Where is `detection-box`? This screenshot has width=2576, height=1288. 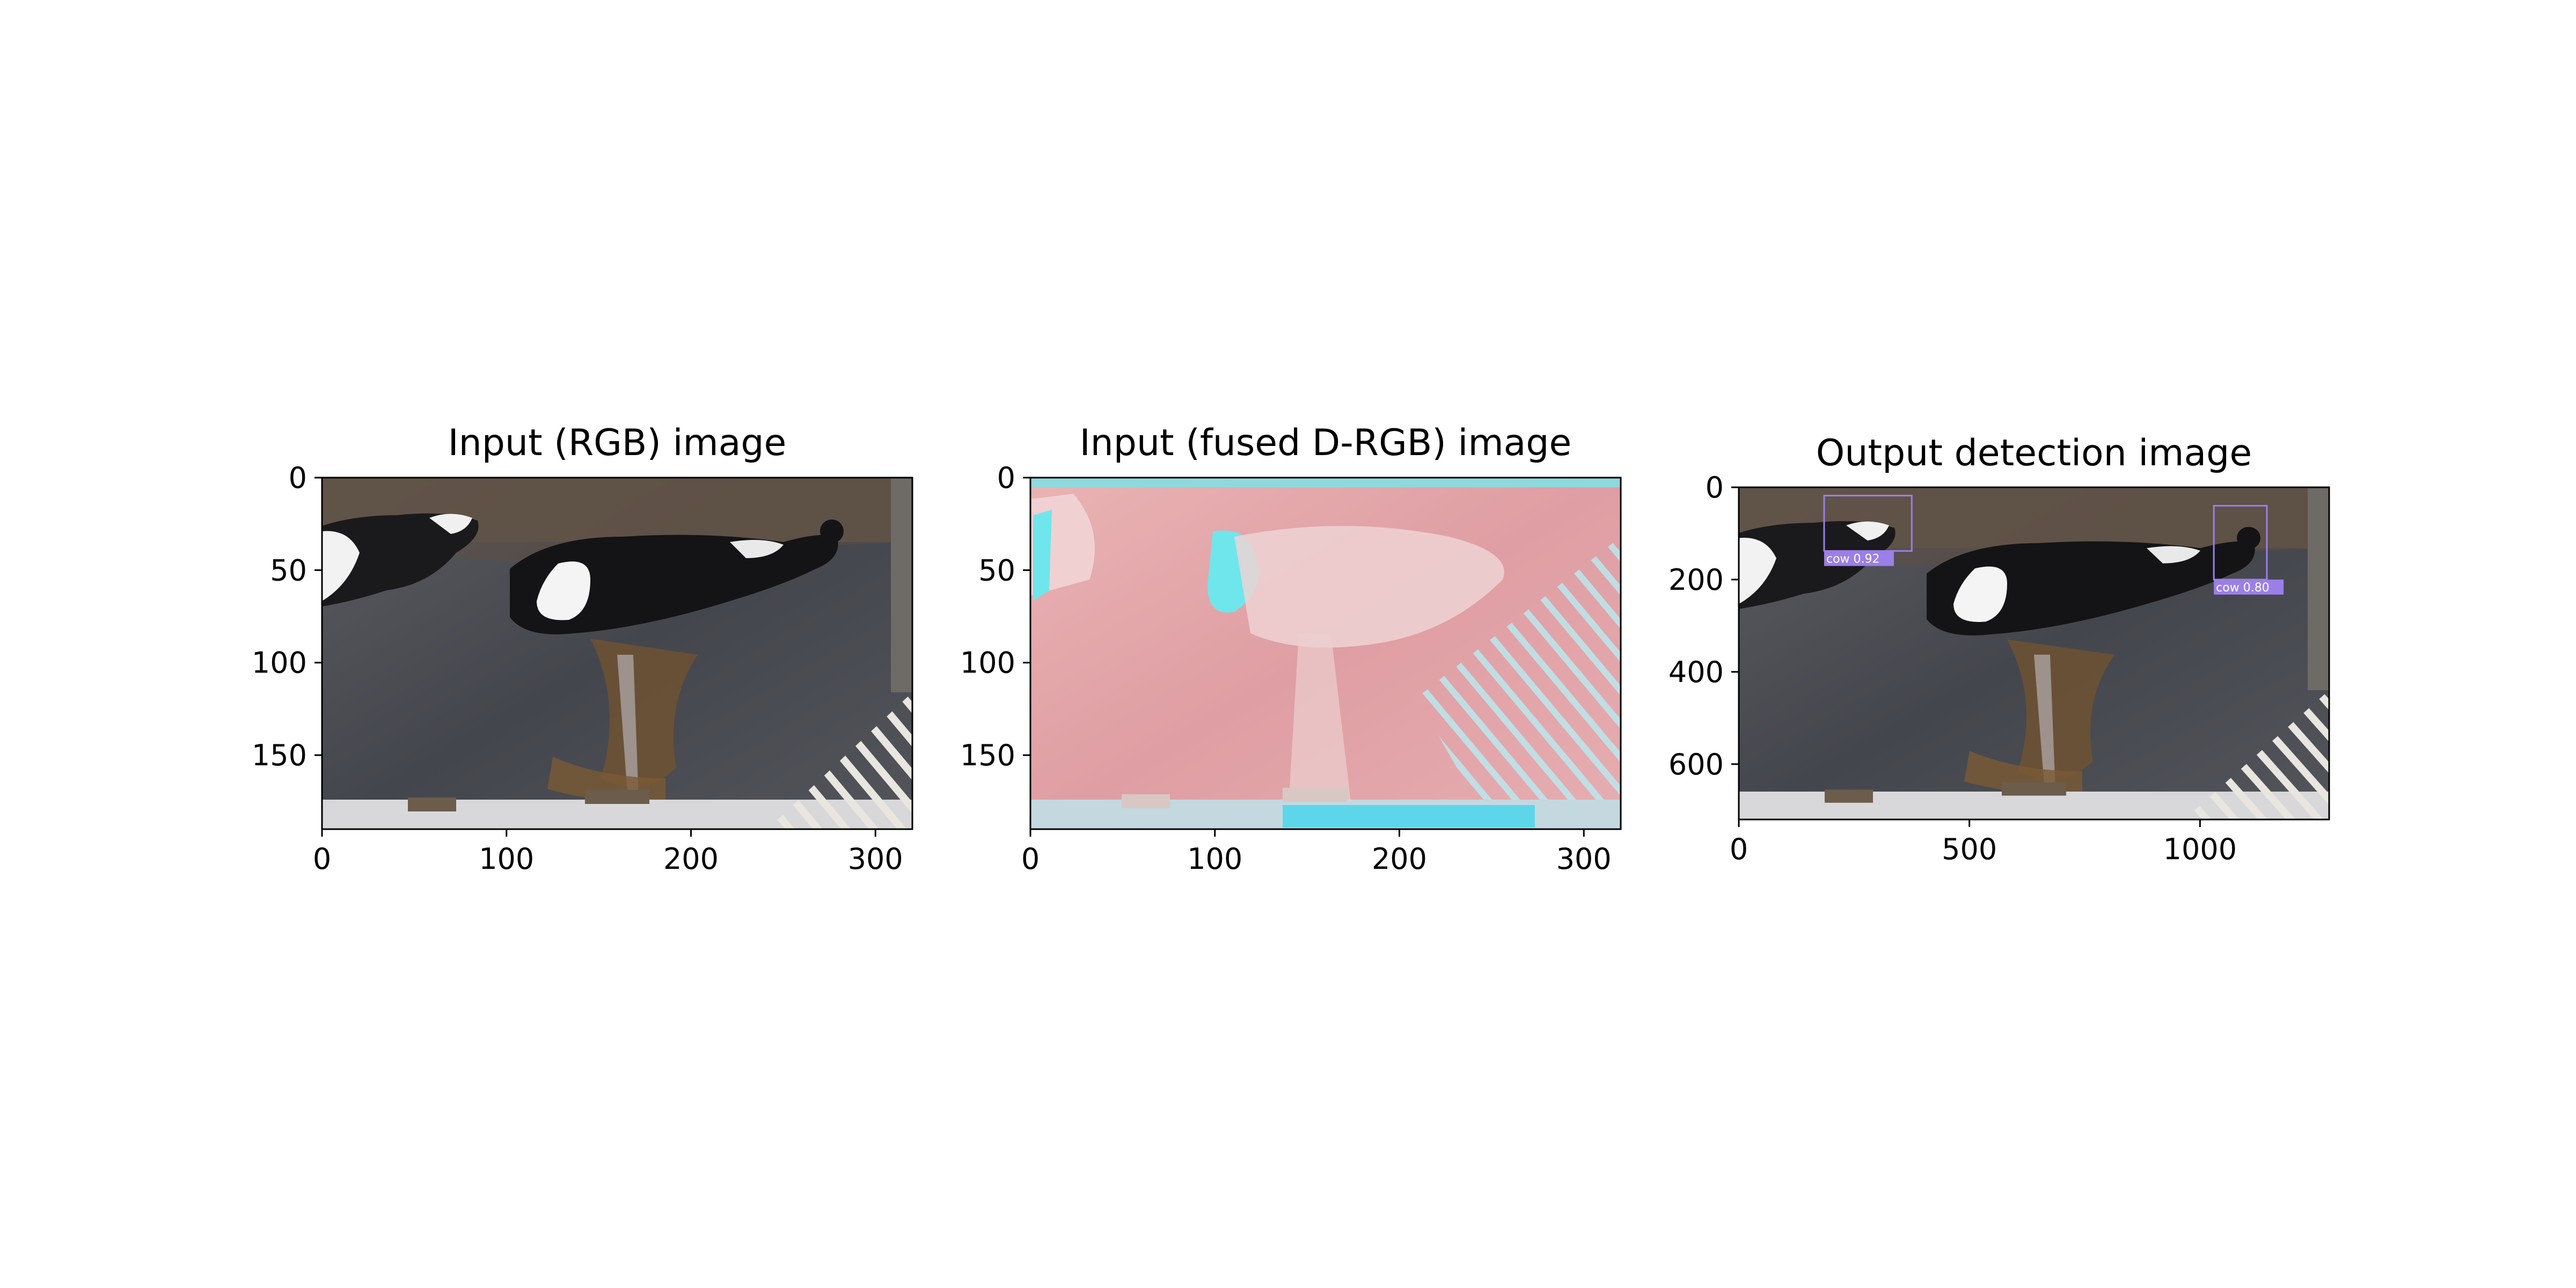
detection-box is located at coordinates (1868, 523).